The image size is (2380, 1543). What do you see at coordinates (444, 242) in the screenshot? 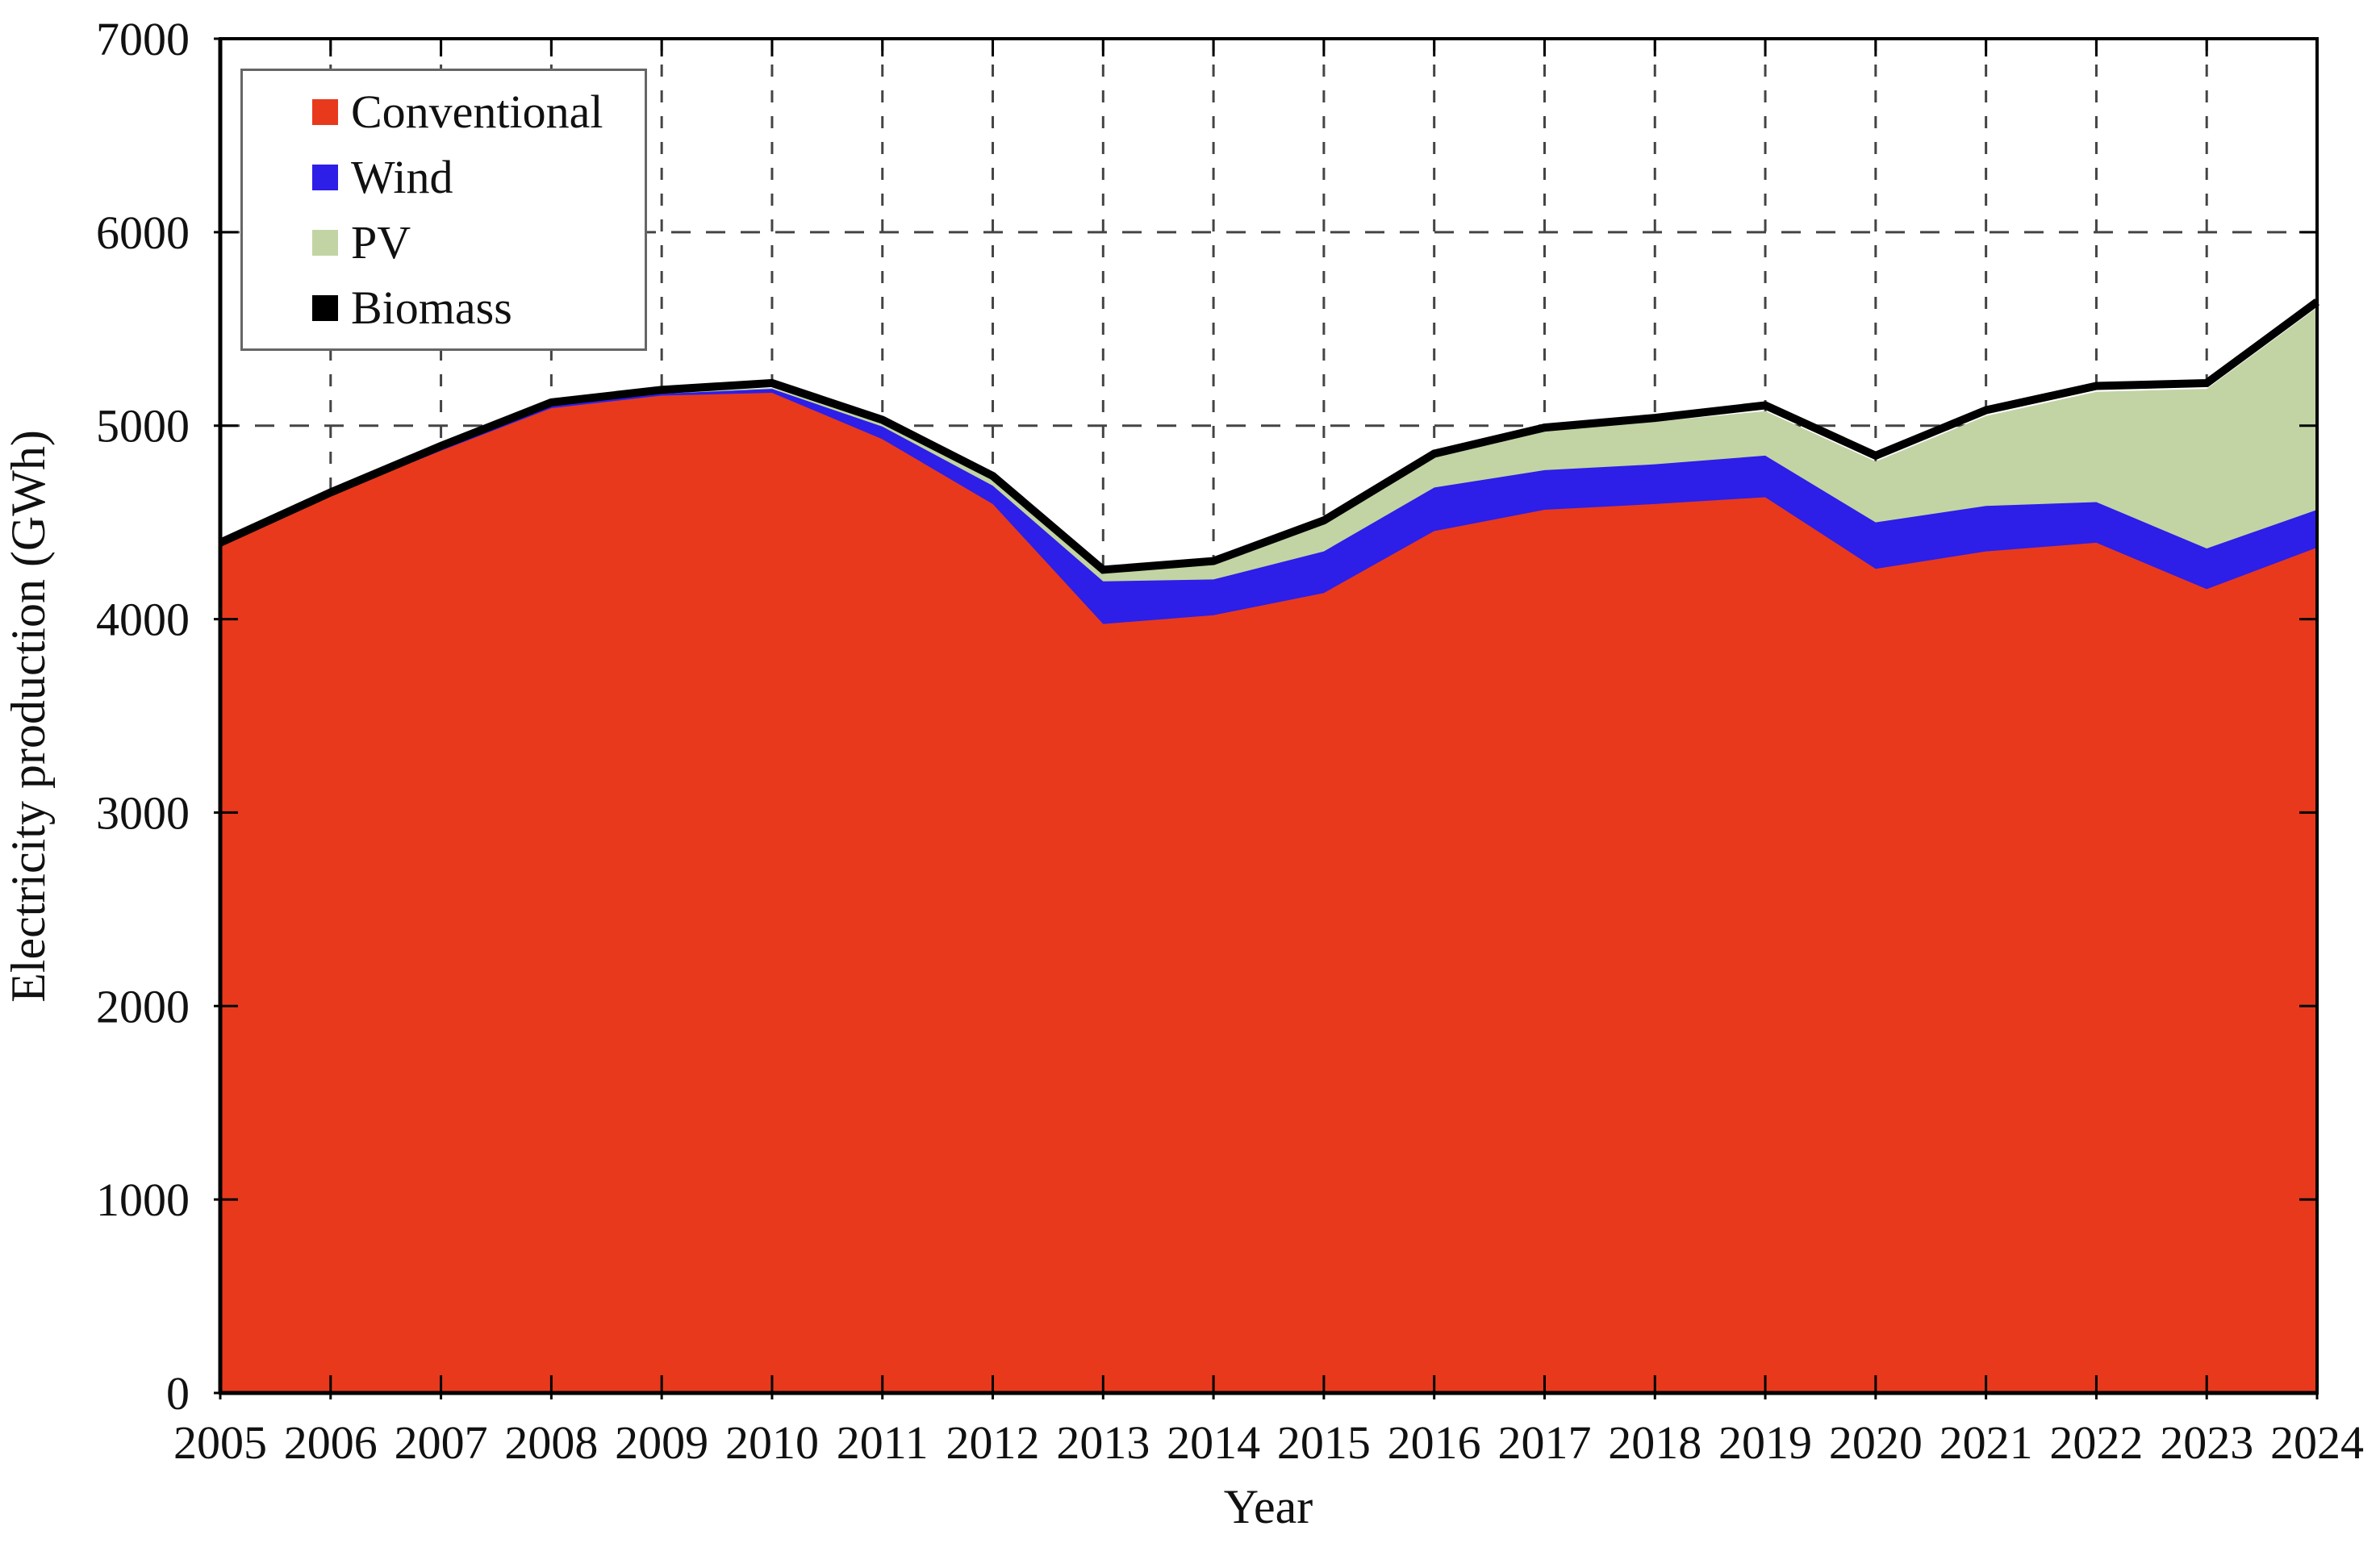
I see `legend-item-pv: PV` at bounding box center [444, 242].